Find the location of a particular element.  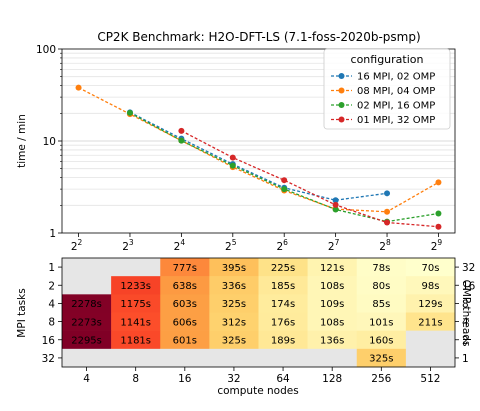

heatmap-cell-label: 98s is located at coordinates (430, 286).